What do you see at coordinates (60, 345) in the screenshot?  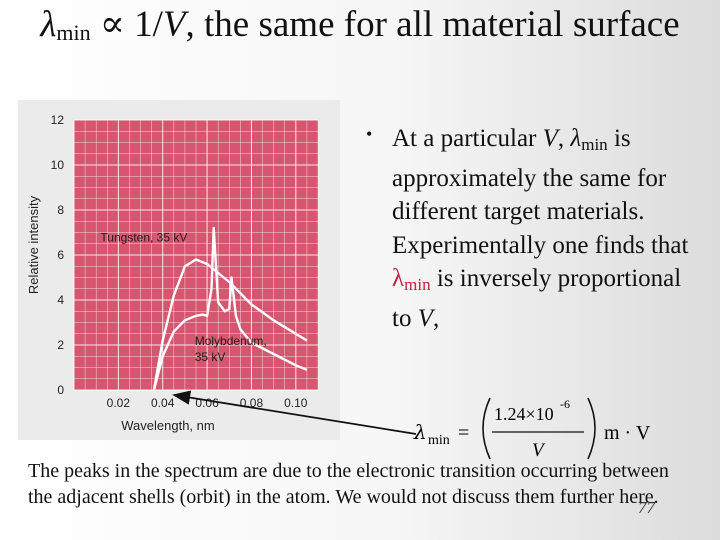 I see `y-tick-label: 2` at bounding box center [60, 345].